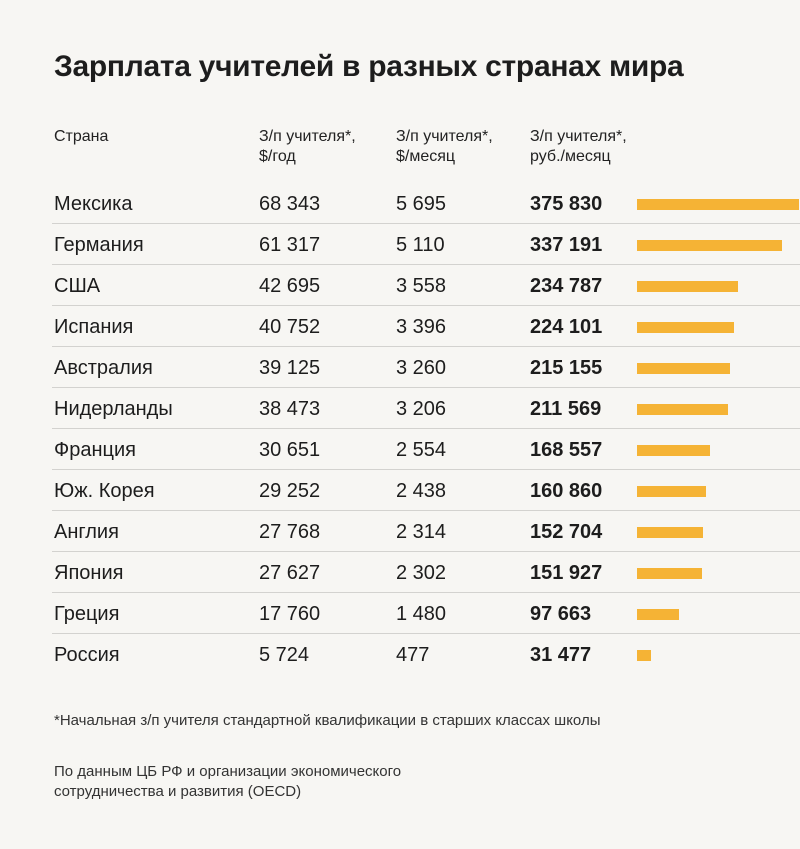 The width and height of the screenshot is (800, 849). What do you see at coordinates (413, 655) in the screenshot?
I see `usd-month-cell: 477` at bounding box center [413, 655].